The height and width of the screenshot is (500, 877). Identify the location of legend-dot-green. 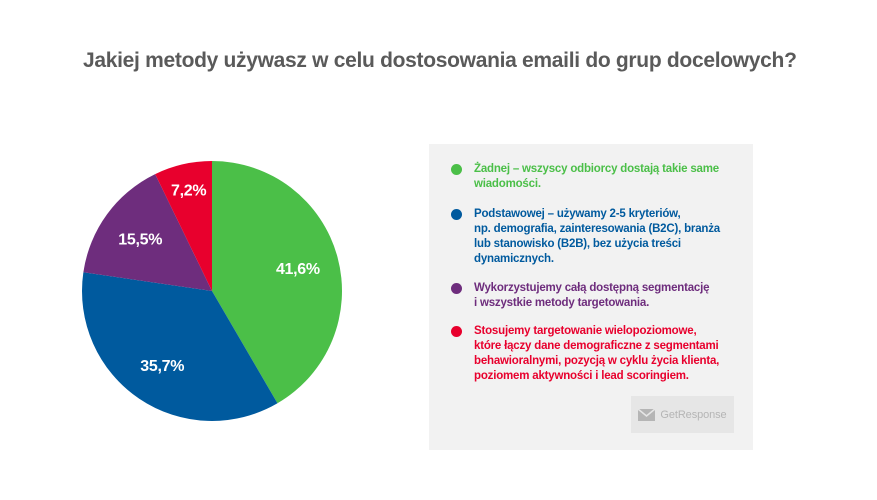
(456, 169).